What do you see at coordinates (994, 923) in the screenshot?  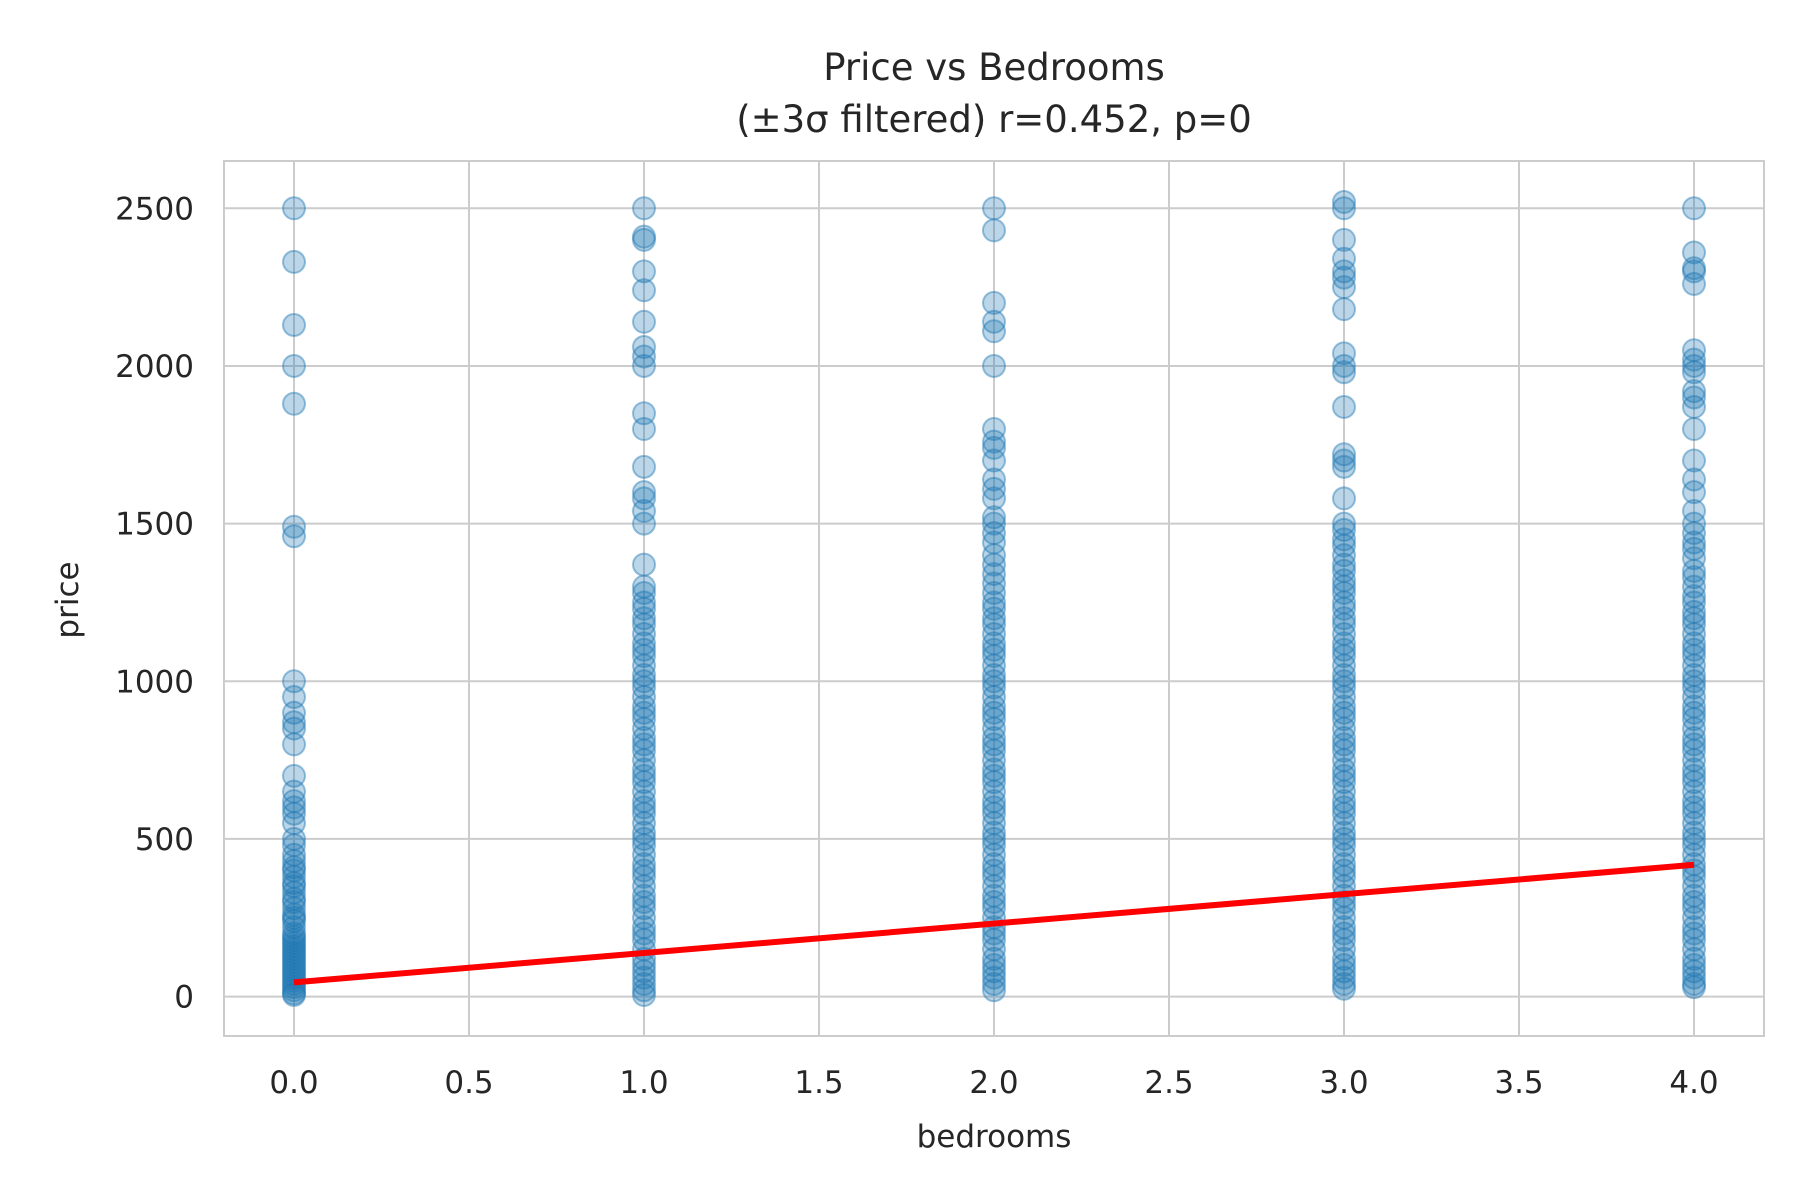 I see `fit-line-layer` at bounding box center [994, 923].